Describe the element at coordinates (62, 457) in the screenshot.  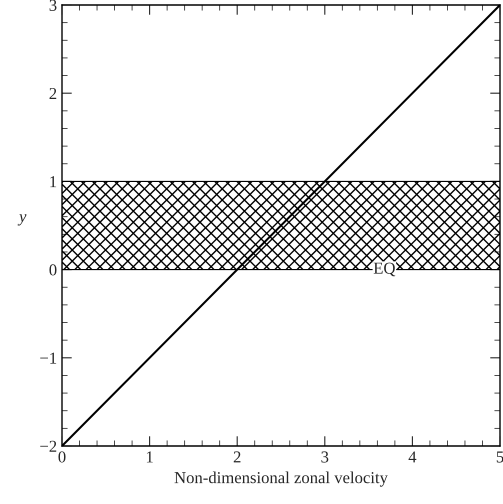
I see `x-tick-label: 0` at that location.